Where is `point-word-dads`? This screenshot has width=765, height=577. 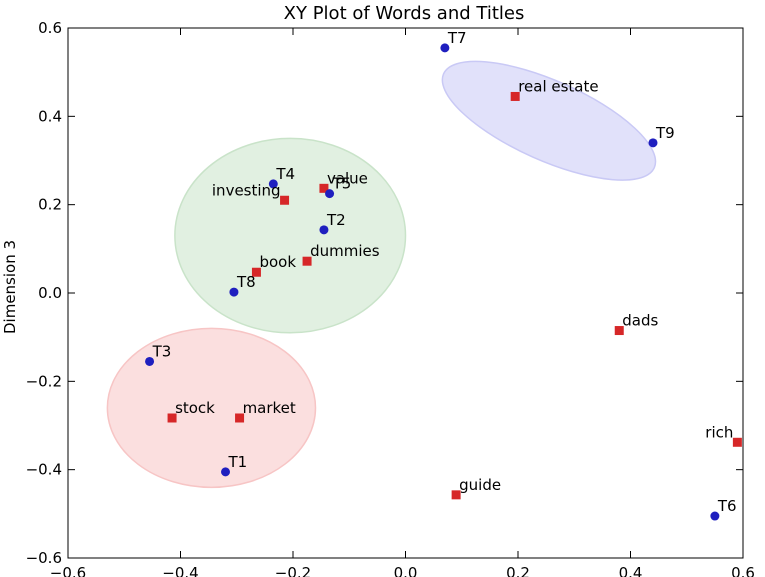
point-word-dads is located at coordinates (619, 331).